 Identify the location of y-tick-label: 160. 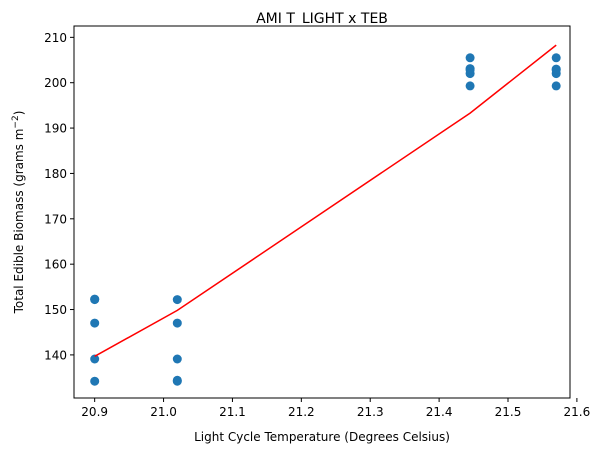
(55, 265).